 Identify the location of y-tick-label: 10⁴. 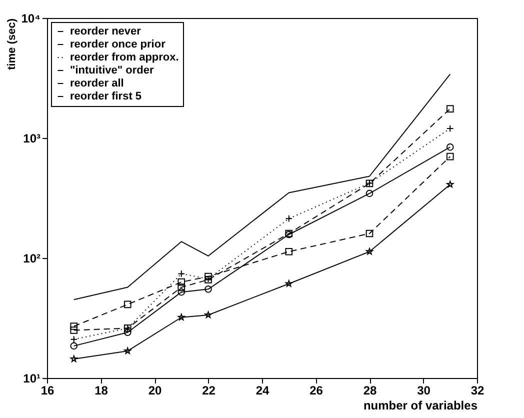
(31, 19).